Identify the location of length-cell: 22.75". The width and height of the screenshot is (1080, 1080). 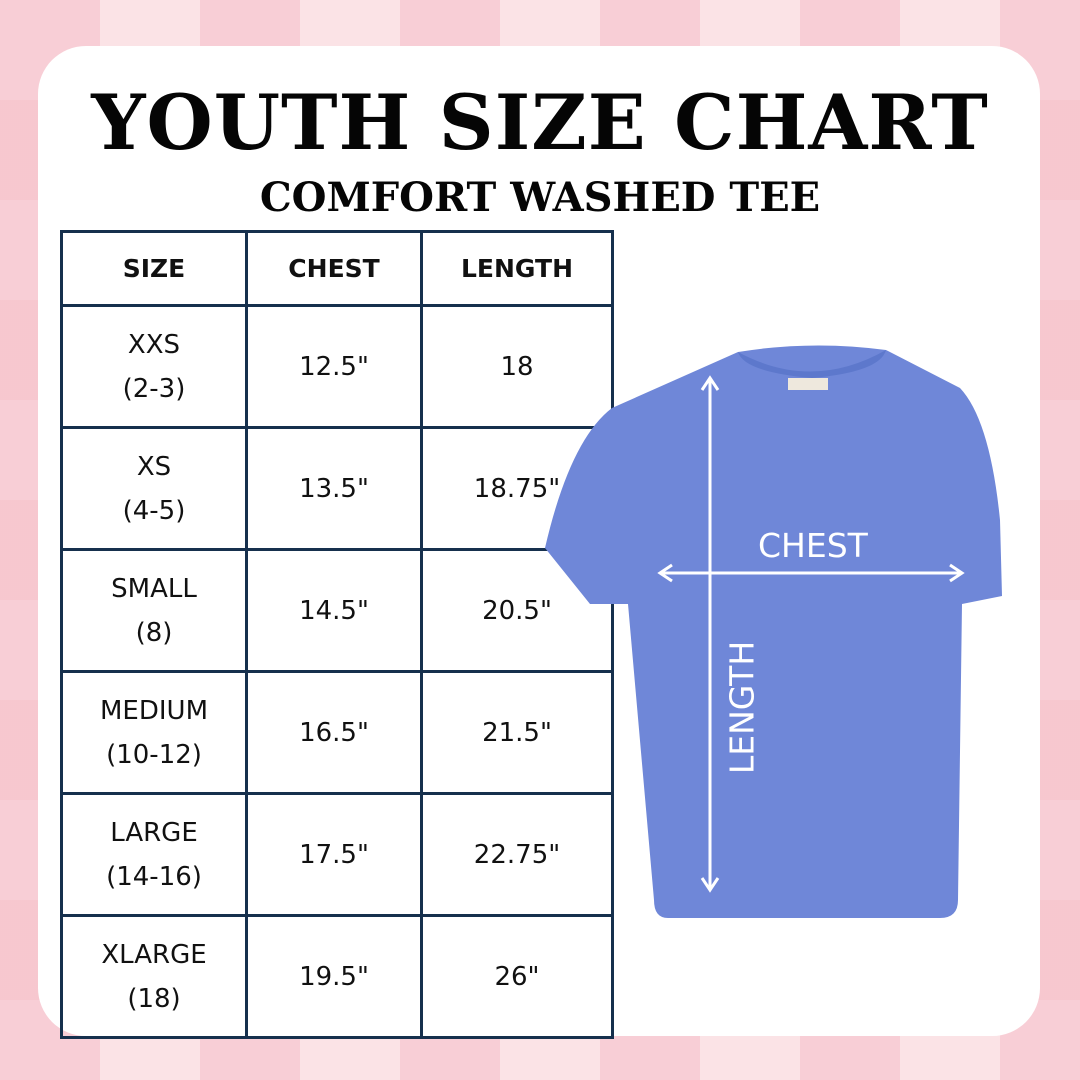
(517, 854).